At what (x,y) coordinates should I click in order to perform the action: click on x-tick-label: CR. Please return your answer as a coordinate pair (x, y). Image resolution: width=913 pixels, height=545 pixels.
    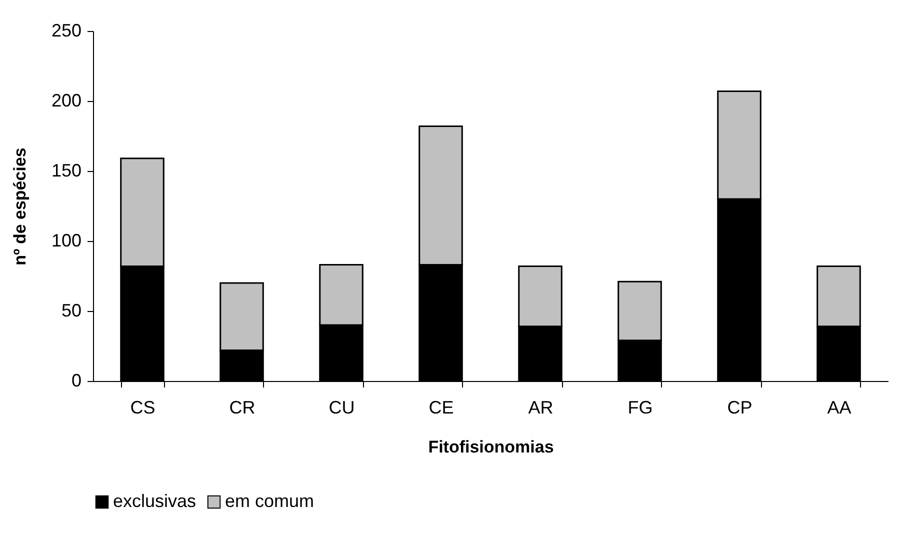
    Looking at the image, I should click on (242, 408).